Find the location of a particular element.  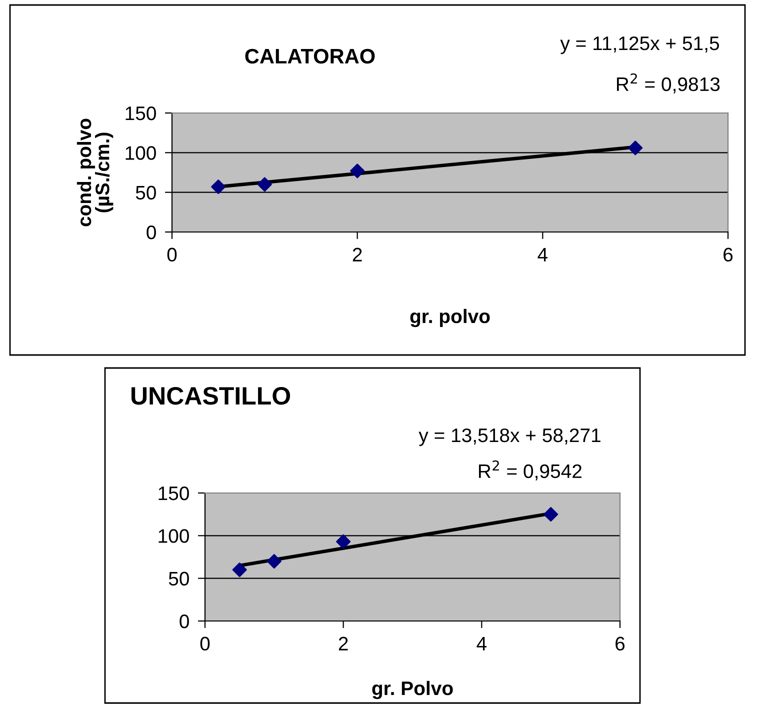

x-tick-label: 0 is located at coordinates (205, 643).